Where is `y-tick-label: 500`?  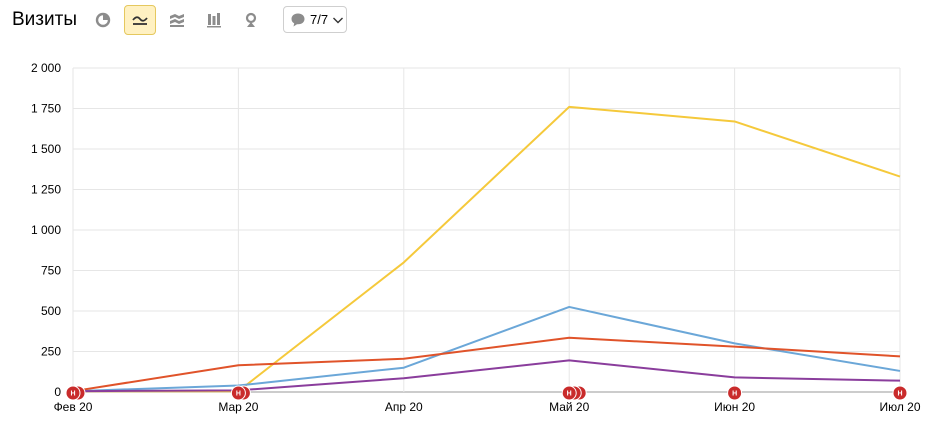 y-tick-label: 500 is located at coordinates (51, 311).